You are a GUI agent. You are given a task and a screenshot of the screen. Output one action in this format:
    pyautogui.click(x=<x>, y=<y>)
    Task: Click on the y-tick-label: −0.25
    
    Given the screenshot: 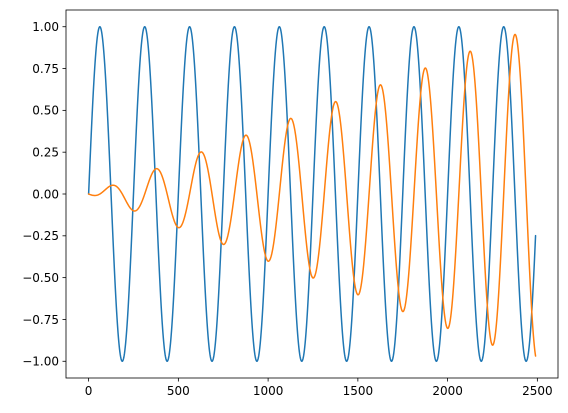 What is the action you would take?
    pyautogui.click(x=40, y=236)
    